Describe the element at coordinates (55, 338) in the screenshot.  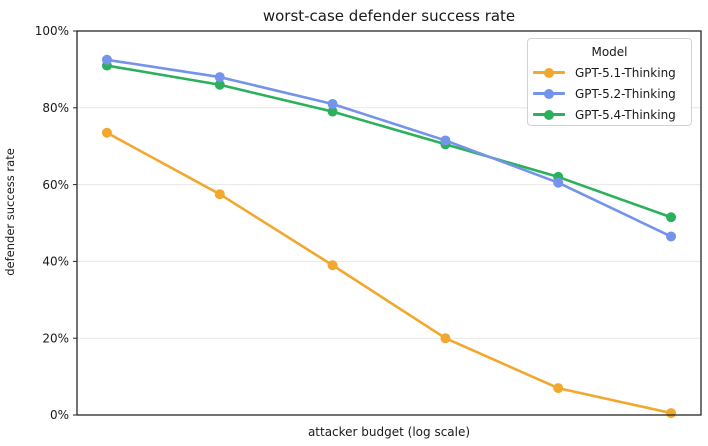
I see `y-tick-label: 20%` at that location.